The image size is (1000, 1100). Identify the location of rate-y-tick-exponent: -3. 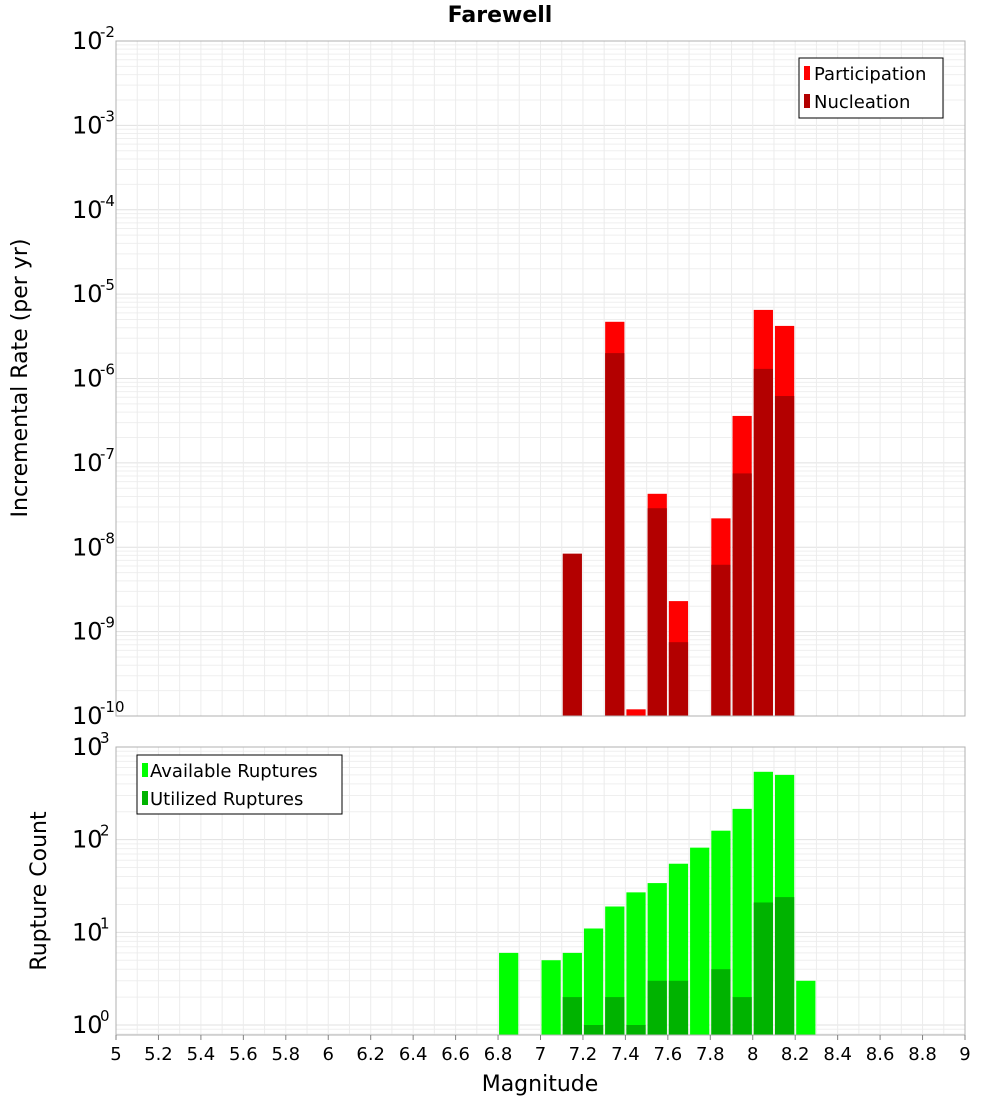
(107, 116).